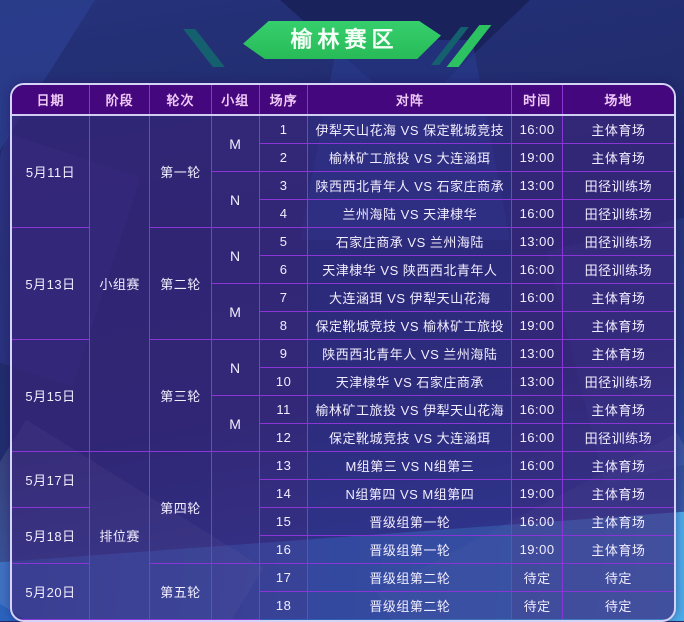 The height and width of the screenshot is (622, 684). I want to click on matchup-cell: 榆林矿工旅投 VS 伊犁天山花海, so click(410, 409).